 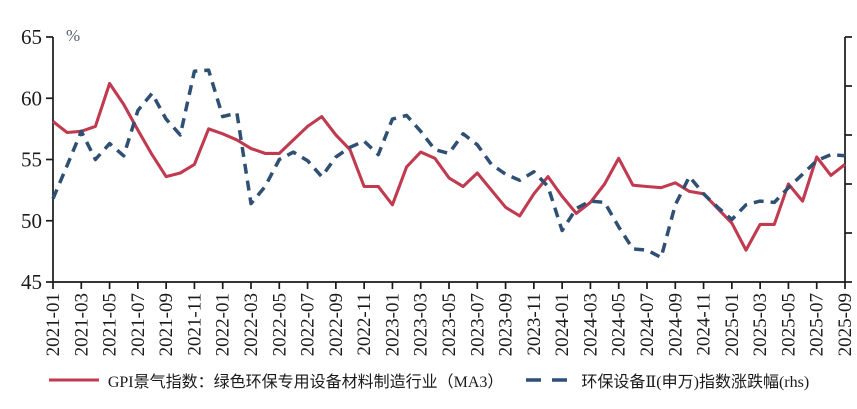 I want to click on x-tick-label: 2023-05, so click(x=449, y=324).